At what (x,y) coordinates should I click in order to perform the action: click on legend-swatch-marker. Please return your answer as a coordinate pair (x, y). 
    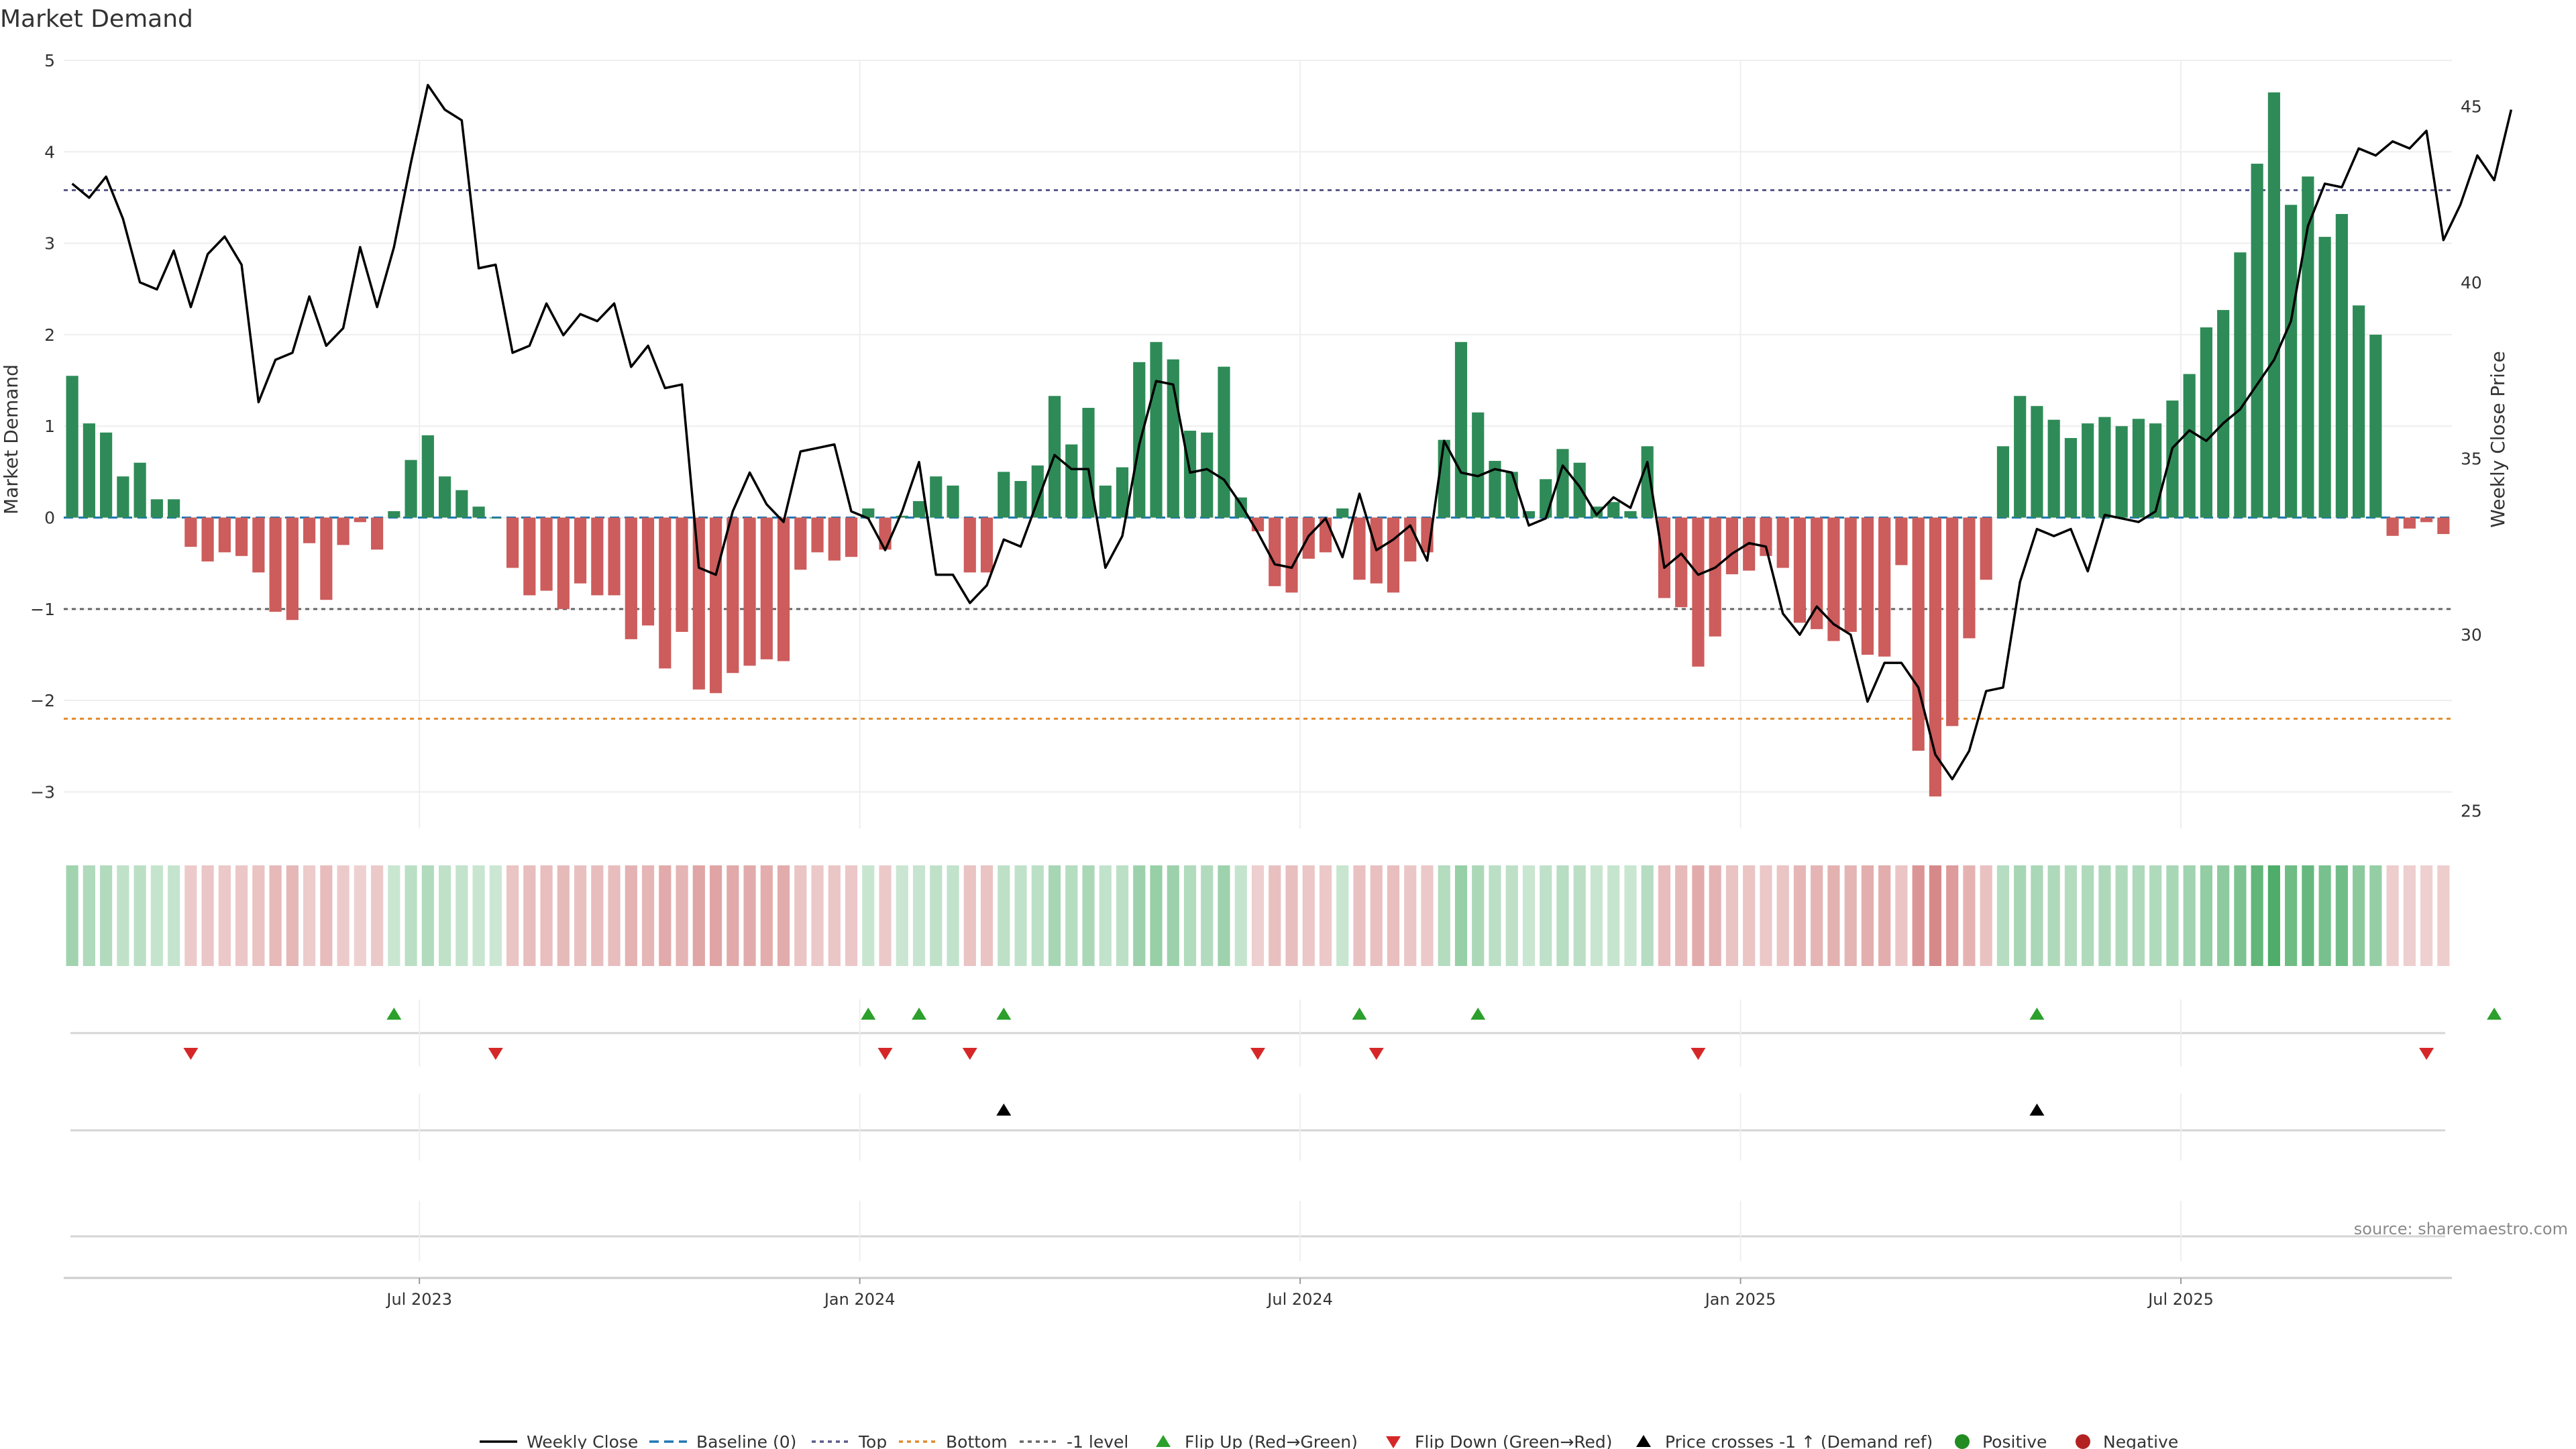
    Looking at the image, I should click on (1393, 1442).